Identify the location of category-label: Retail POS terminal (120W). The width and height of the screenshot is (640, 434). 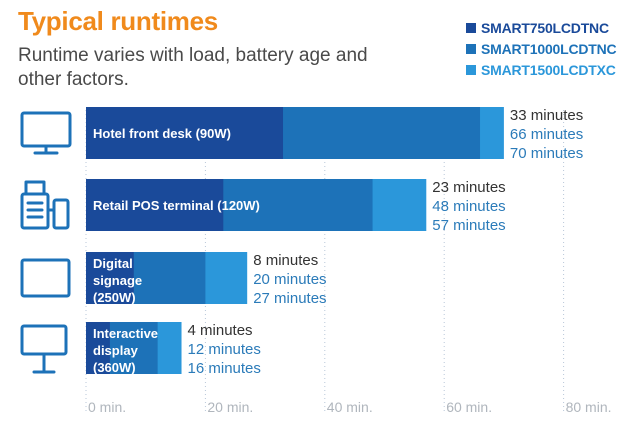
(176, 205).